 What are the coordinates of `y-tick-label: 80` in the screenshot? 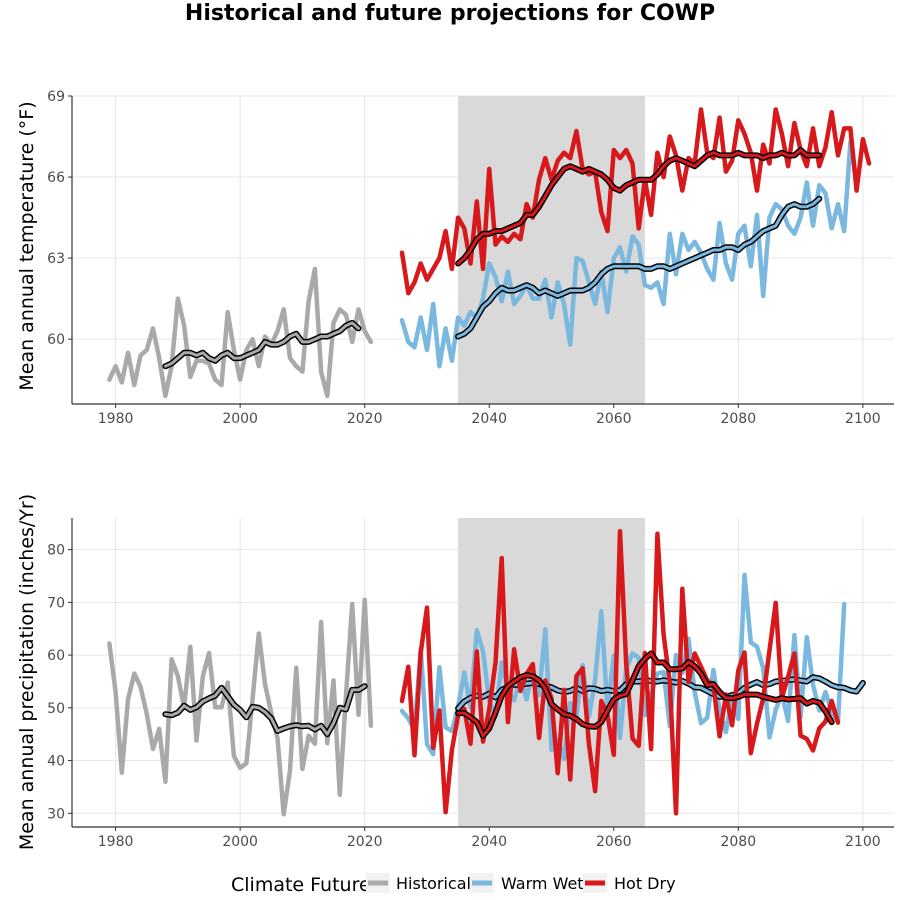 It's located at (56, 551).